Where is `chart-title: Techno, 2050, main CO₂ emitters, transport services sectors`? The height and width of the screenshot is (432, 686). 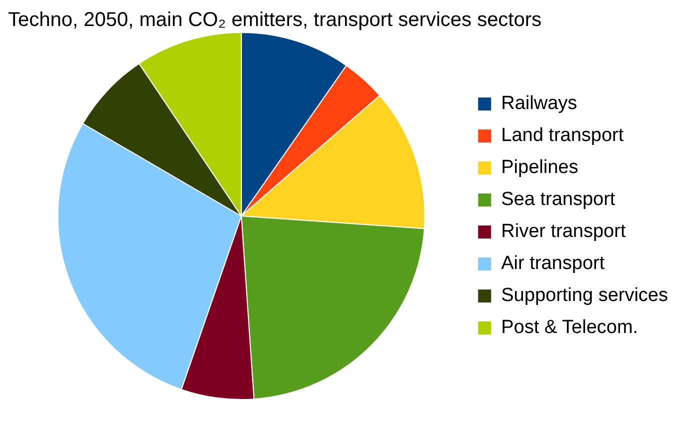 chart-title: Techno, 2050, main CO₂ emitters, transport services sectors is located at coordinates (275, 20).